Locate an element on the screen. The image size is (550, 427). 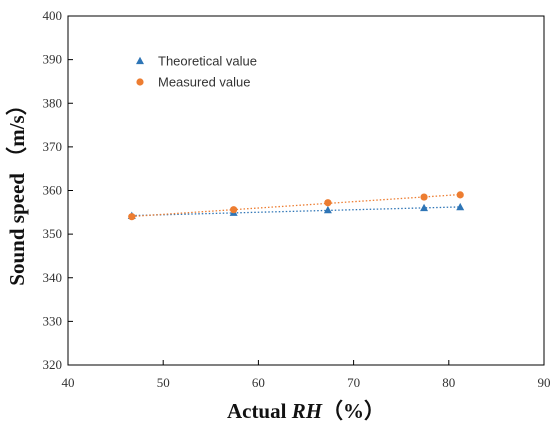
legend-marker-triangle is located at coordinates (140, 60).